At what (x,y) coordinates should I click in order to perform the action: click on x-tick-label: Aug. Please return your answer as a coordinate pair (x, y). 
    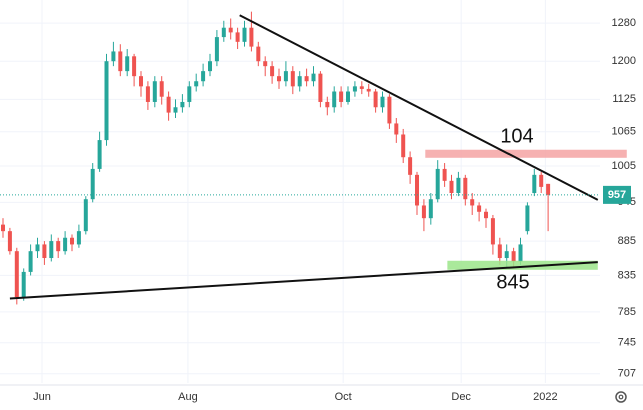
    Looking at the image, I should click on (188, 397).